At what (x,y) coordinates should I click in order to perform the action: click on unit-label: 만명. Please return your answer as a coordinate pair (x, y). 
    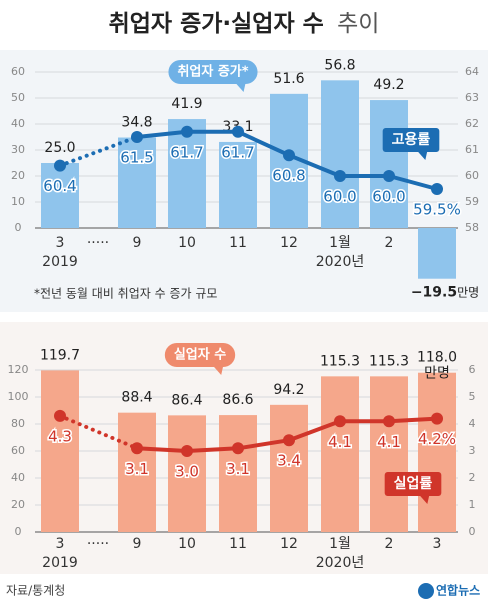
    Looking at the image, I should click on (437, 374).